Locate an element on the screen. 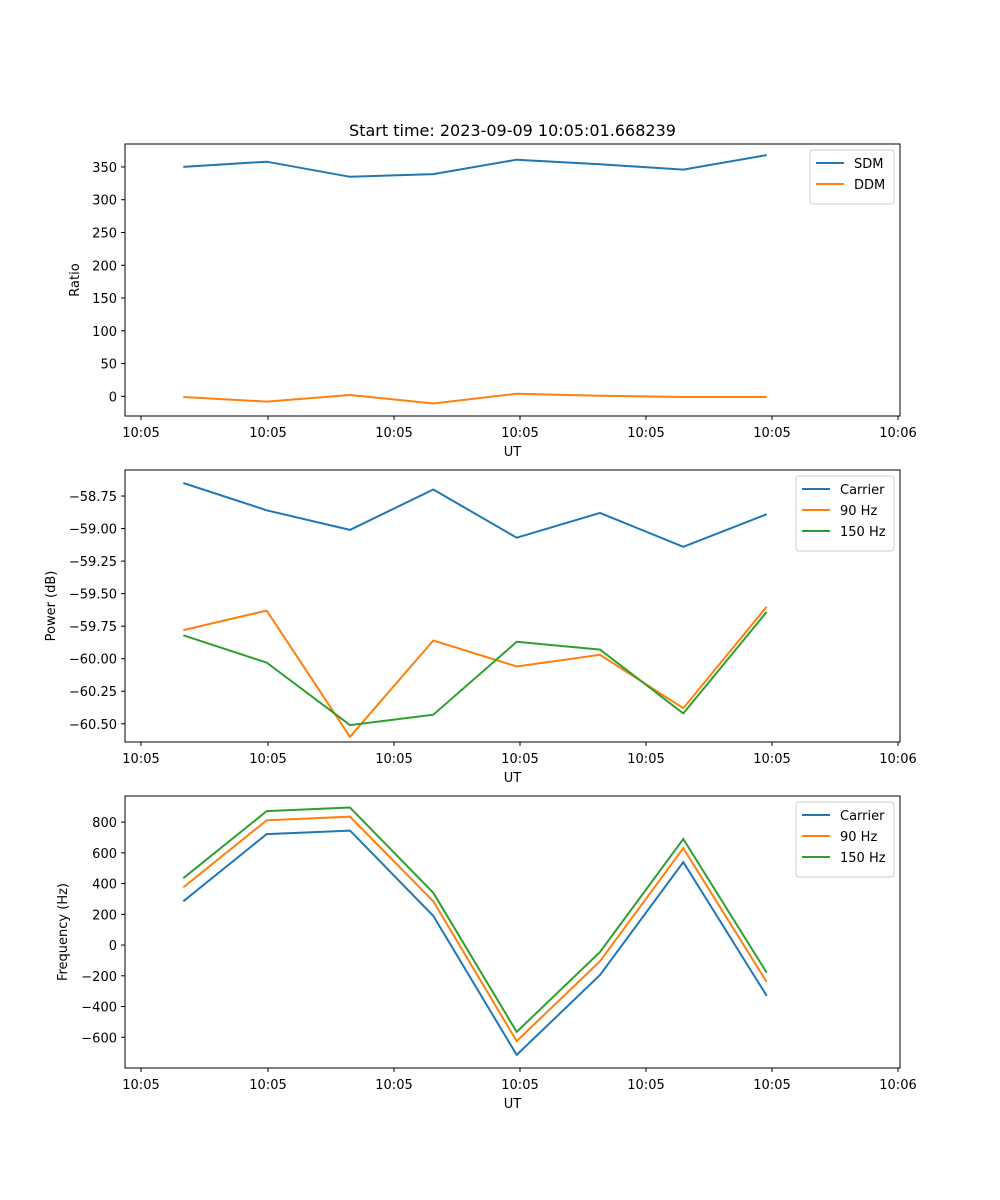  y-tick-label: −60.00 is located at coordinates (93, 660).